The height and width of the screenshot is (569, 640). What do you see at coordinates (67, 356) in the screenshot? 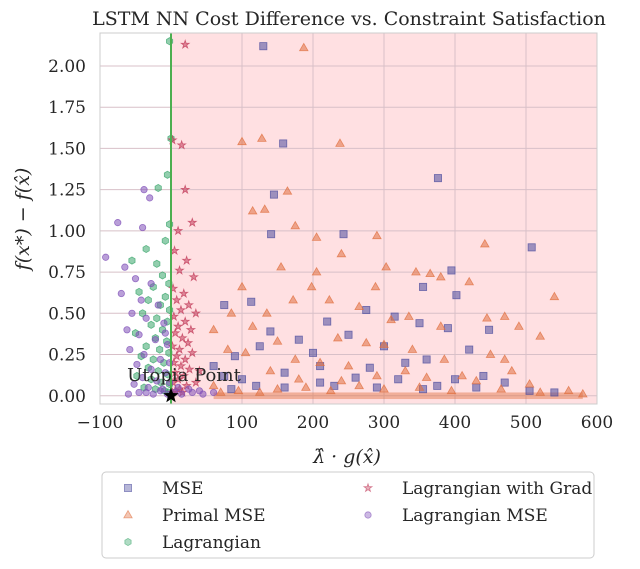
I see `y-tick-label: 0.25` at bounding box center [67, 356].